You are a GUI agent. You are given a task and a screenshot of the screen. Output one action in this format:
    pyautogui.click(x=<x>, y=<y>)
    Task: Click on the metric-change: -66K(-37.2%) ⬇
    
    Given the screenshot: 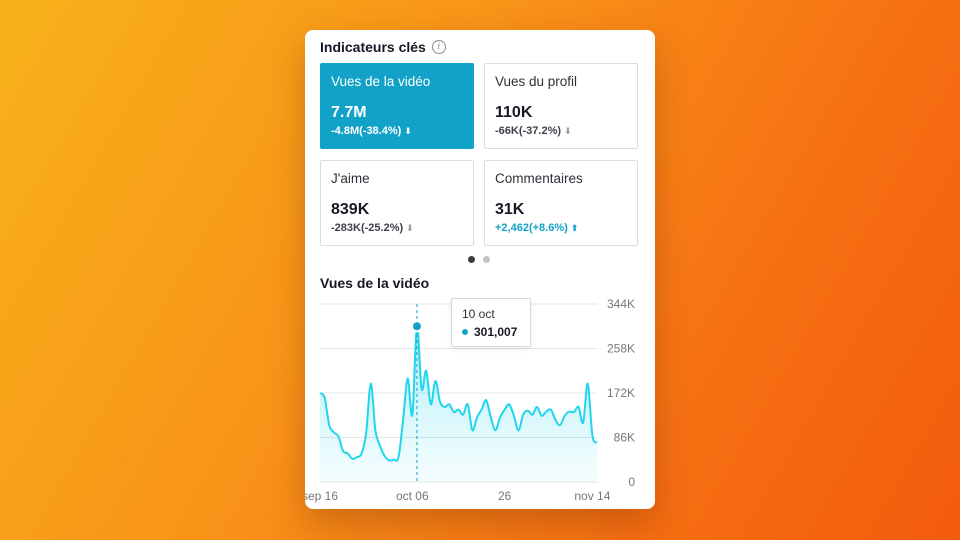 What is the action you would take?
    pyautogui.click(x=561, y=131)
    